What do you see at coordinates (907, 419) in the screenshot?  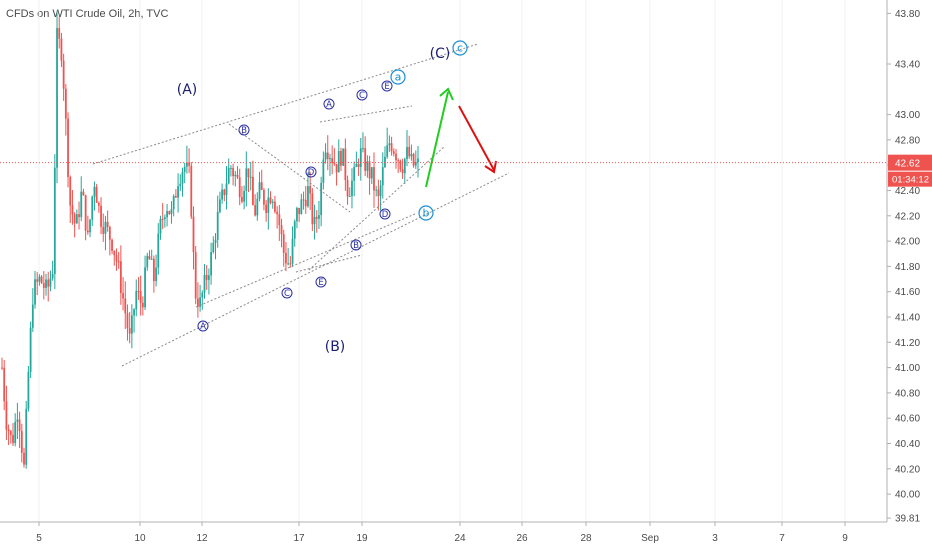 I see `price-tick-label: 40.60` at bounding box center [907, 419].